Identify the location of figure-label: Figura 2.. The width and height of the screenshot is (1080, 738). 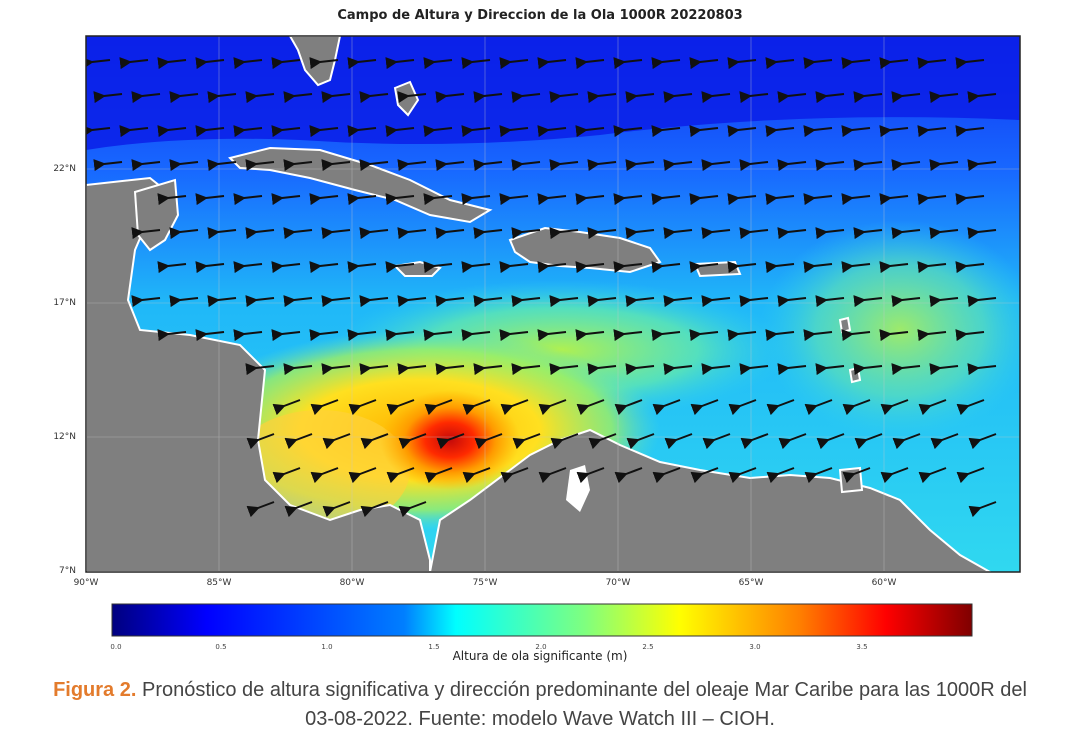
(95, 690).